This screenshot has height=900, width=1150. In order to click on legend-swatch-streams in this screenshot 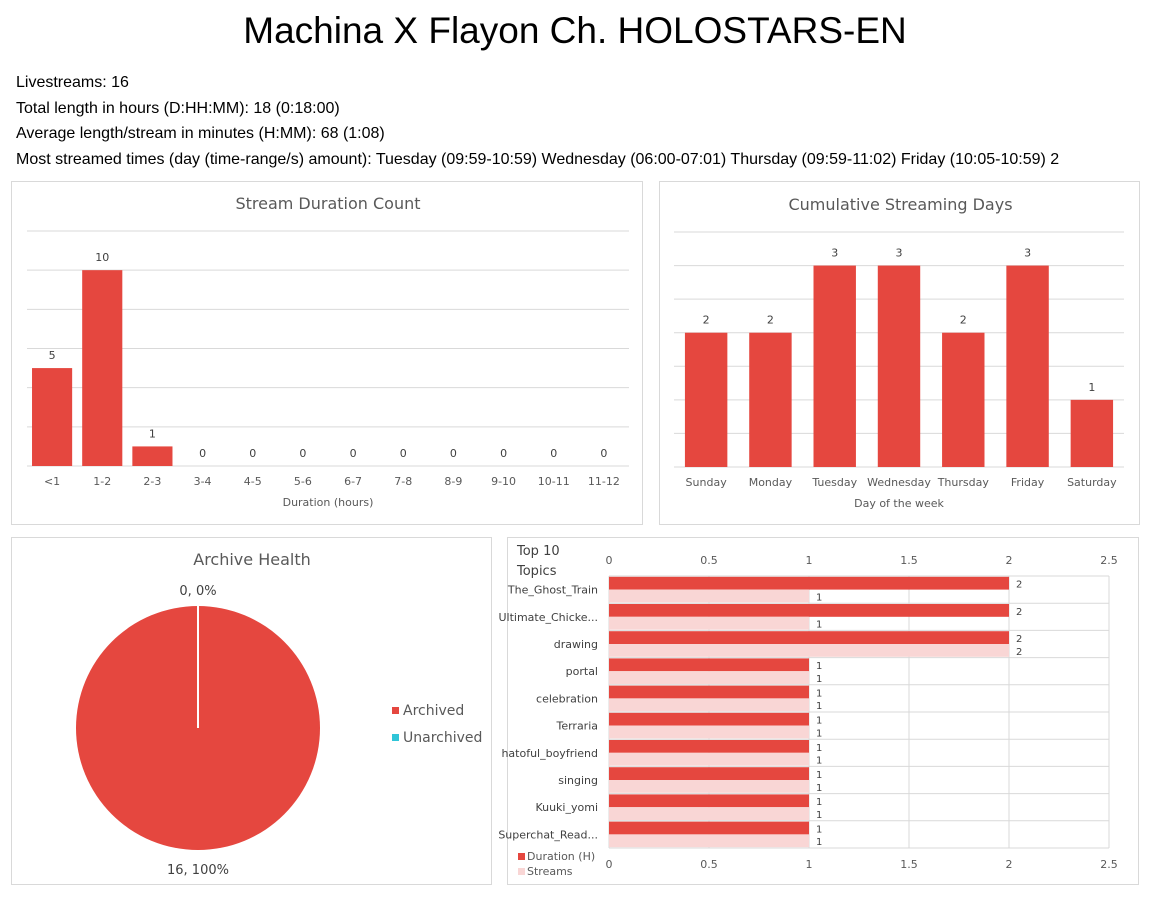, I will do `click(521, 871)`.